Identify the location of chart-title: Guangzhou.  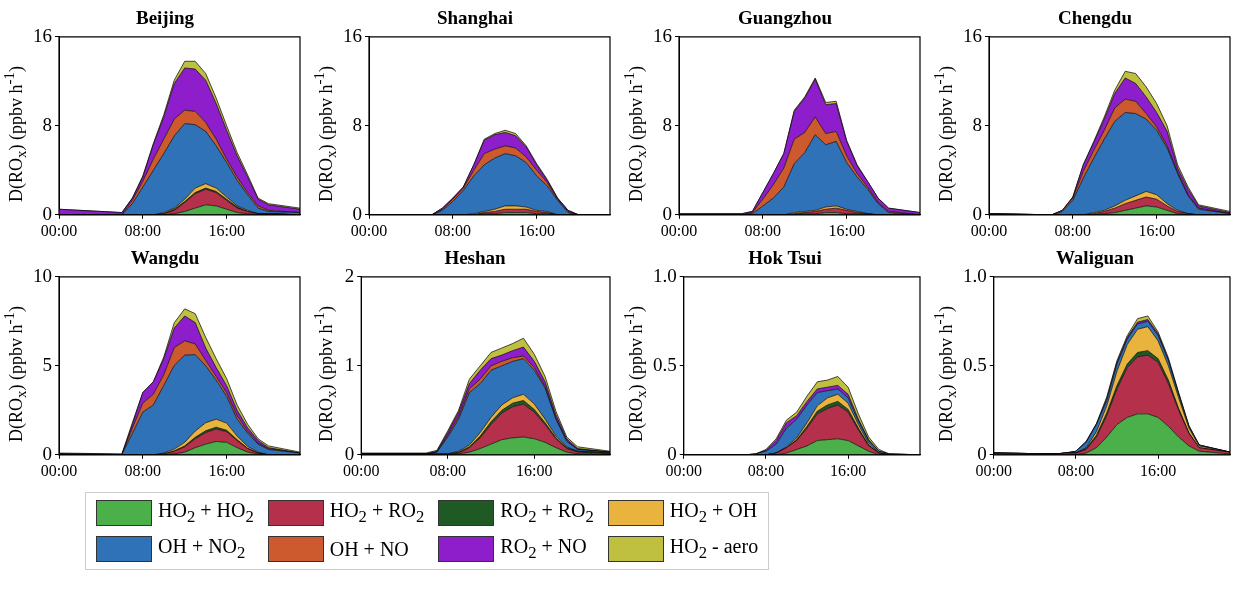
(785, 18).